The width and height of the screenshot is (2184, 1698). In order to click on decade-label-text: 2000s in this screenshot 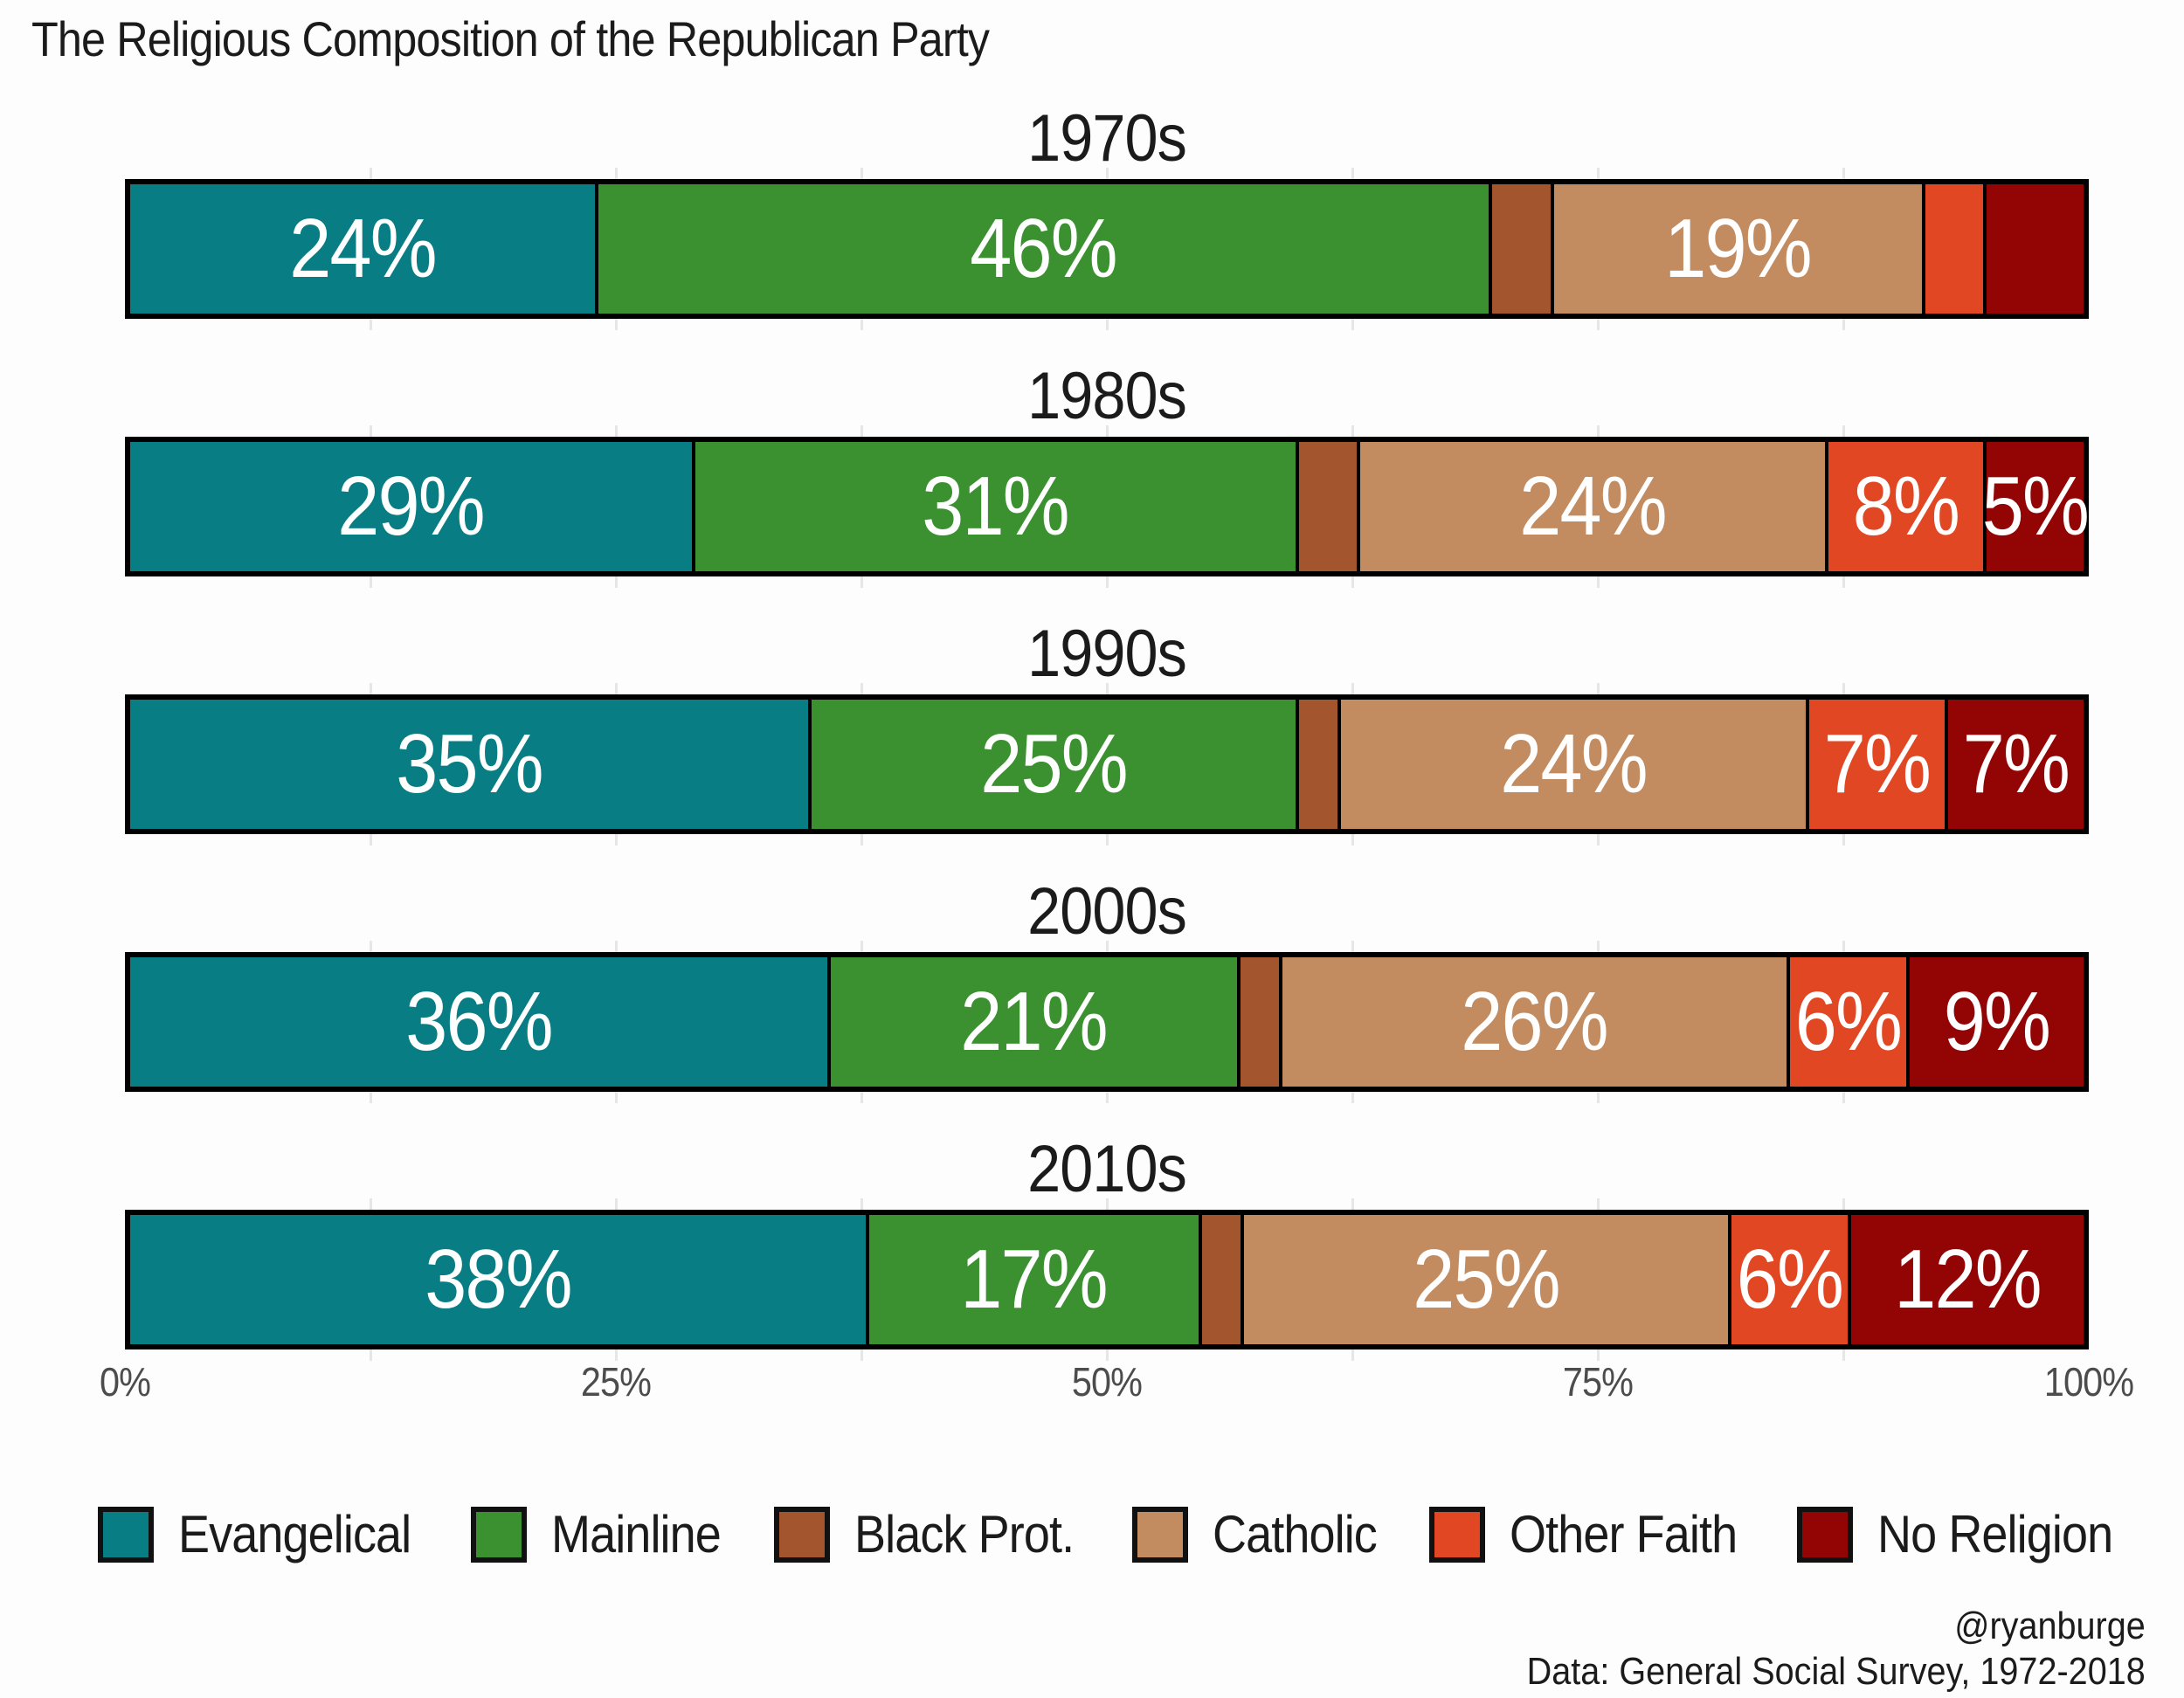, I will do `click(1107, 911)`.